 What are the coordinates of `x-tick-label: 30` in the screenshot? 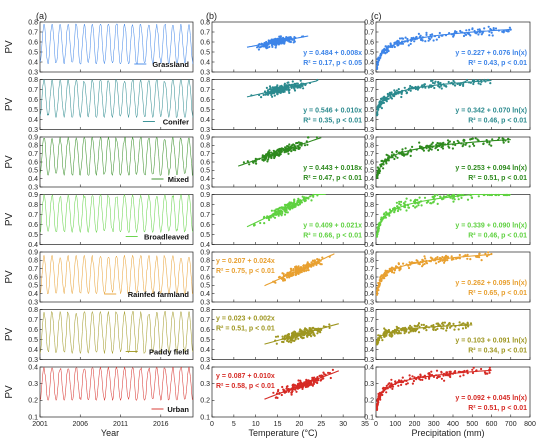 It's located at (343, 424).